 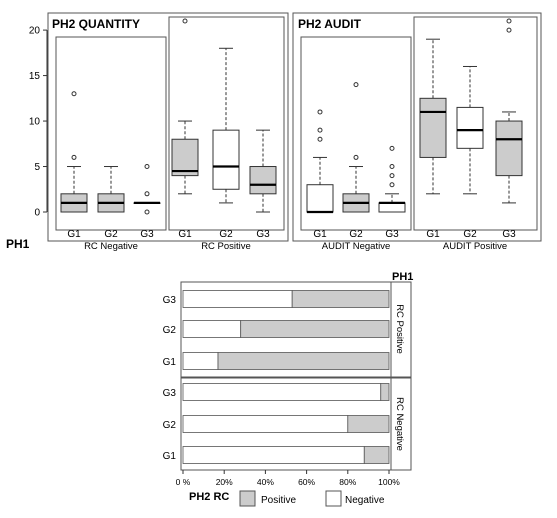 What do you see at coordinates (356, 133) in the screenshot?
I see `group-frame-audit-negative` at bounding box center [356, 133].